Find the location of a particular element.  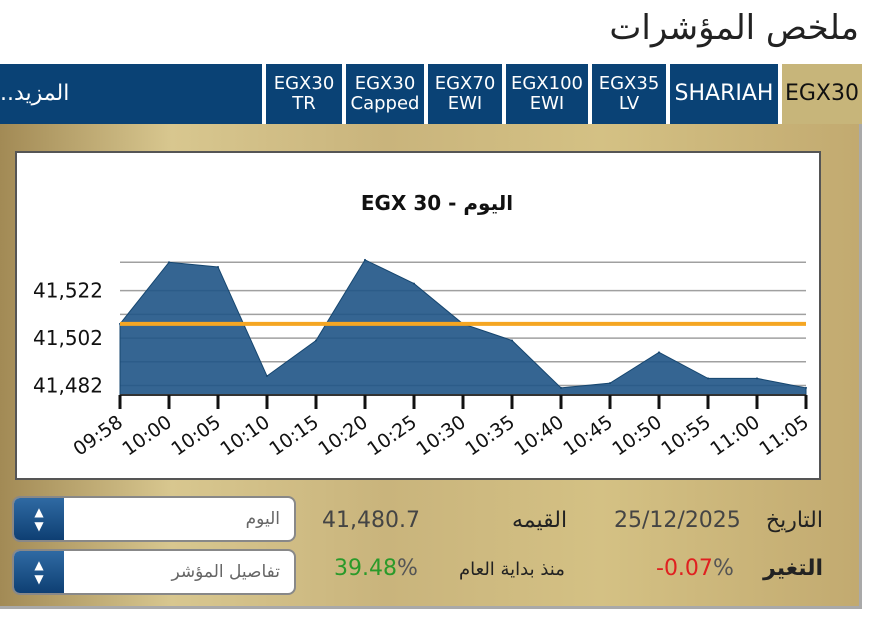

date-label: التاريخ is located at coordinates (794, 520).